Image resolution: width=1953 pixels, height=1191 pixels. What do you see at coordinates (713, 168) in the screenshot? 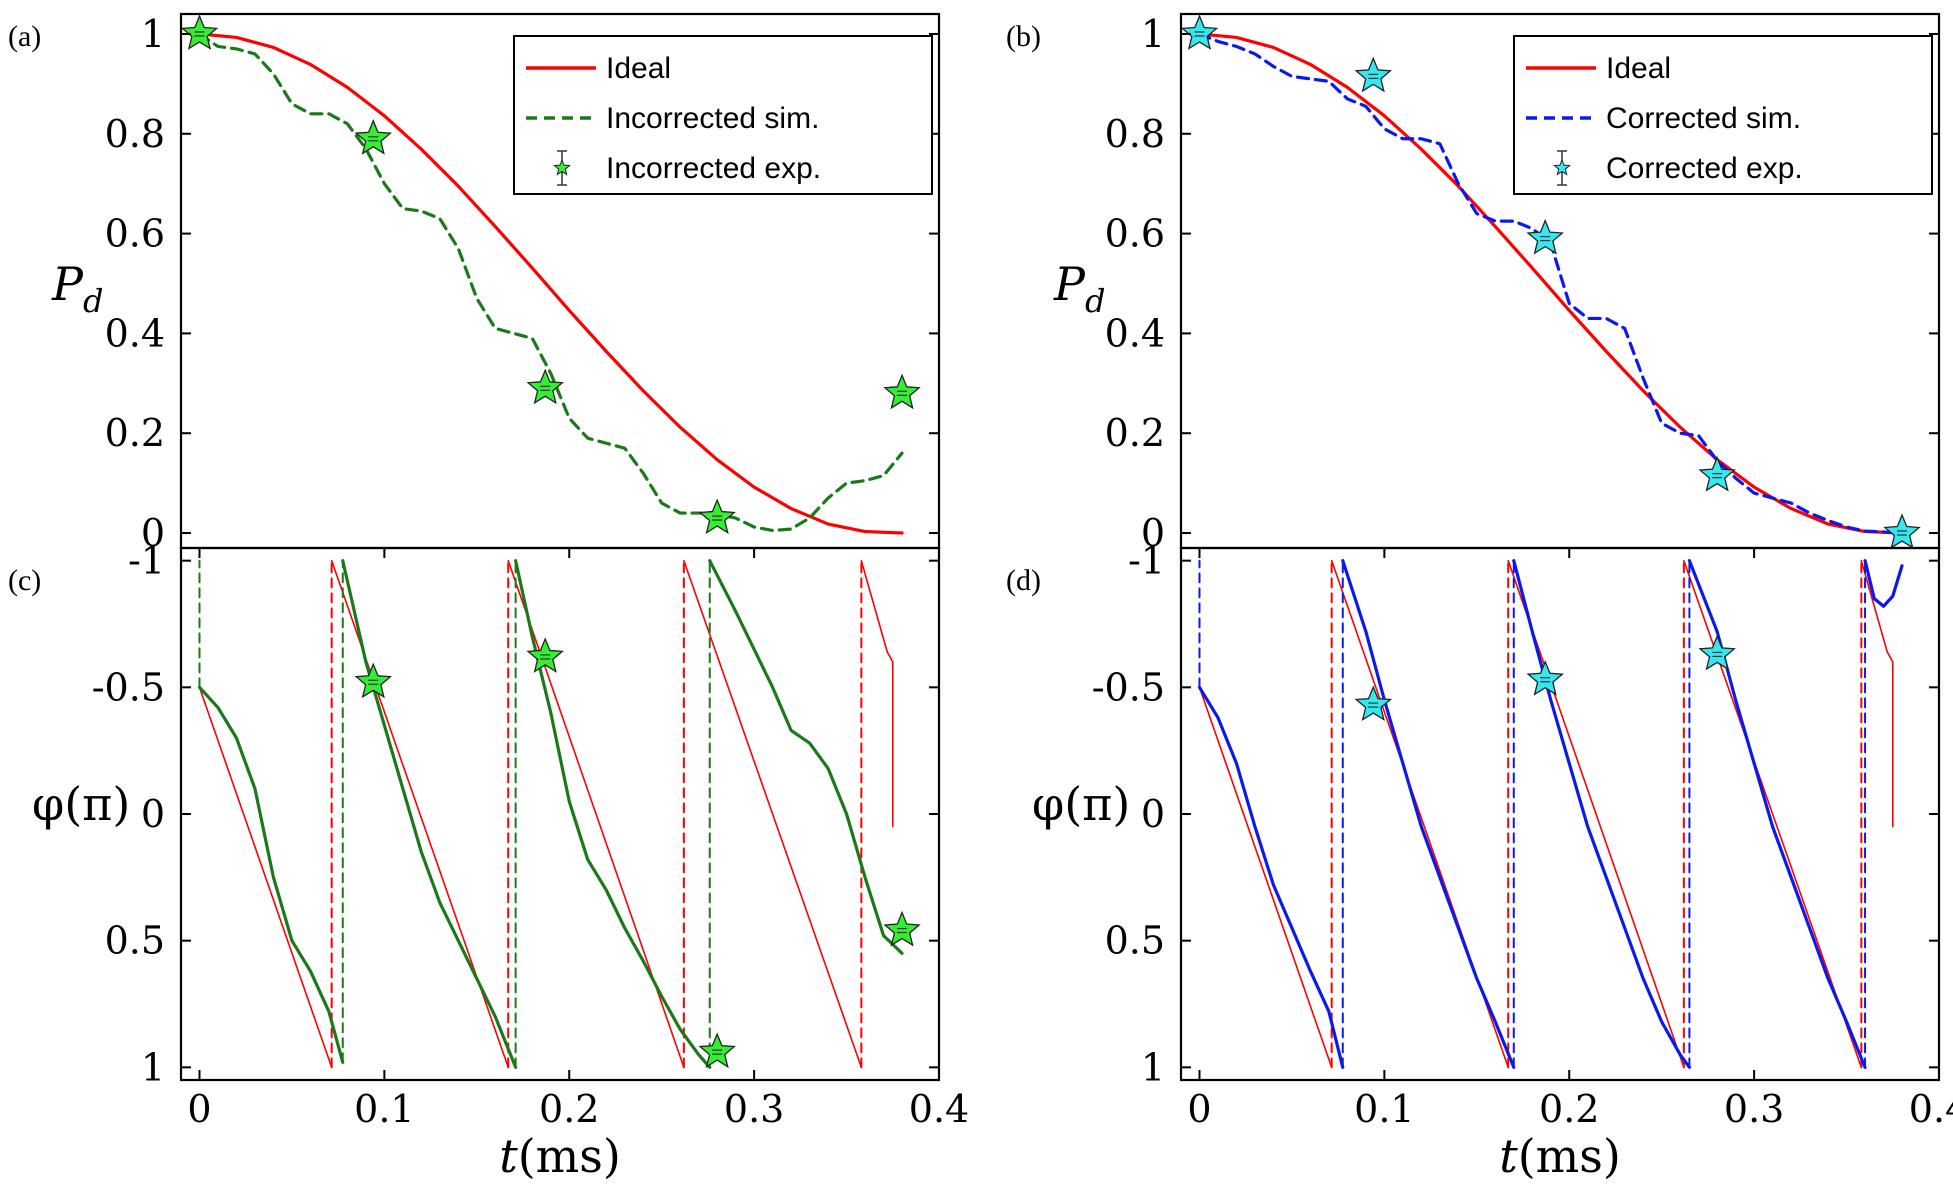
I see `legend-entry-label: Incorrected exp.` at bounding box center [713, 168].